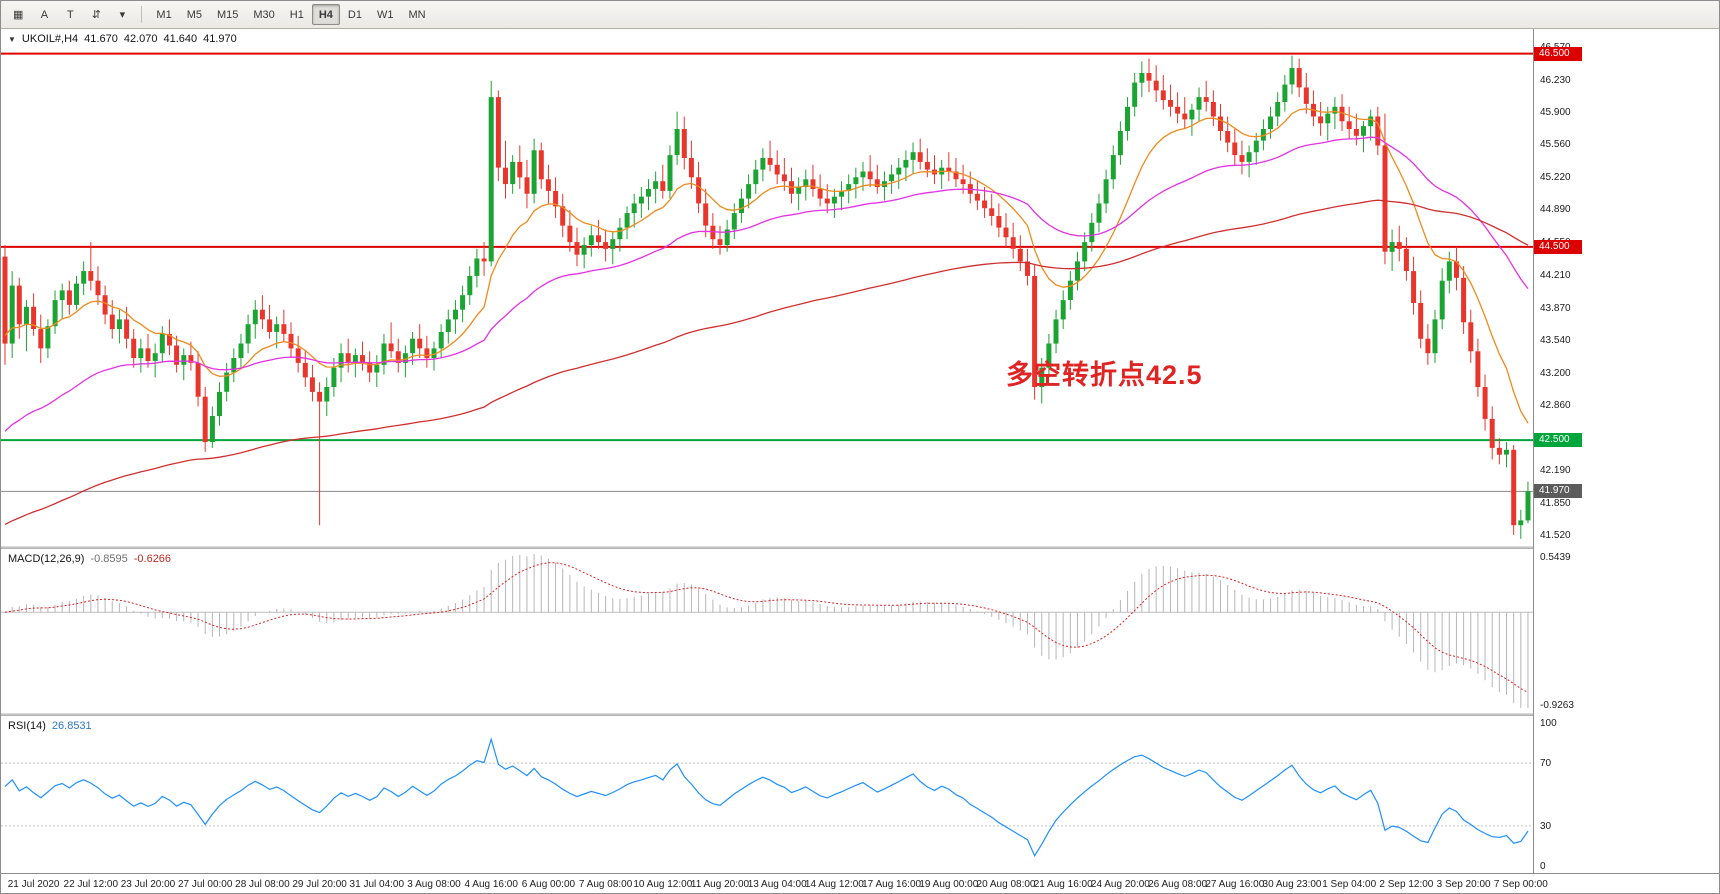 This screenshot has width=1720, height=894. I want to click on timeframe-m1-button: M1, so click(163, 14).